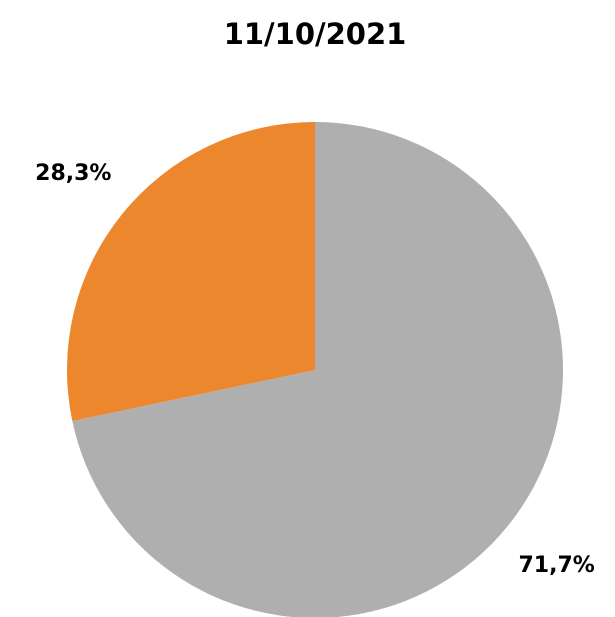 Image resolution: width=615 pixels, height=617 pixels. What do you see at coordinates (557, 565) in the screenshot?
I see `data-label: 71,7%` at bounding box center [557, 565].